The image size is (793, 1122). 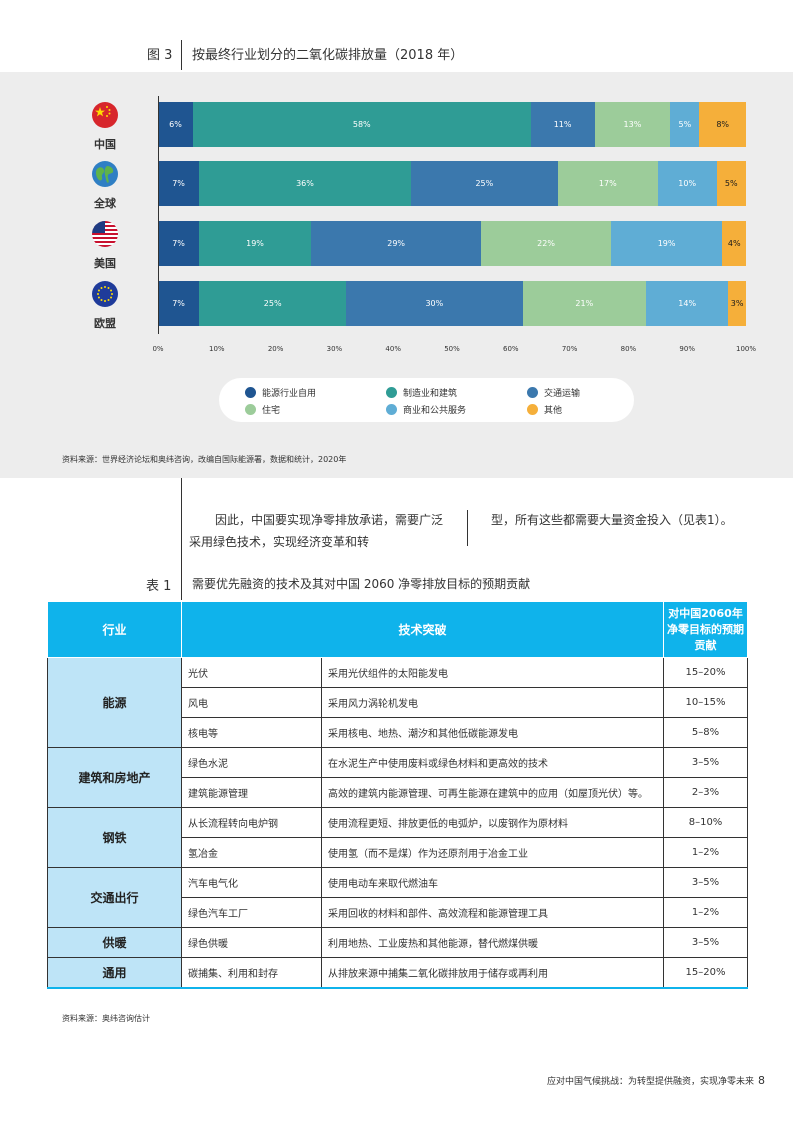 What do you see at coordinates (435, 411) in the screenshot?
I see `legend-label: 商业和公共服务` at bounding box center [435, 411].